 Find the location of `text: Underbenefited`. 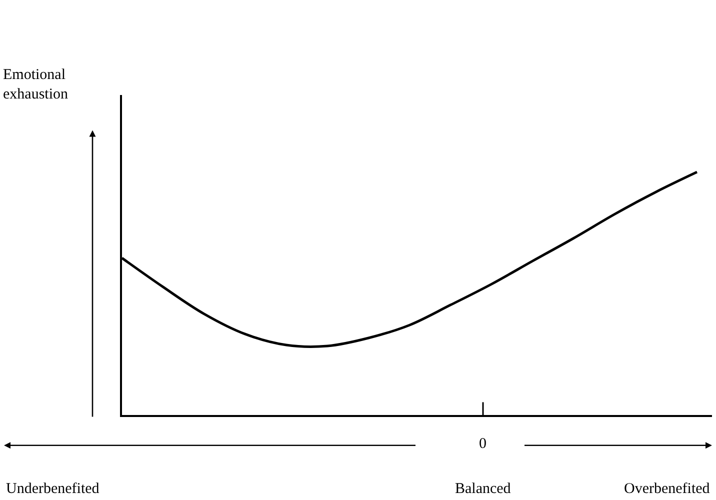

text: Underbenefited is located at coordinates (53, 489).